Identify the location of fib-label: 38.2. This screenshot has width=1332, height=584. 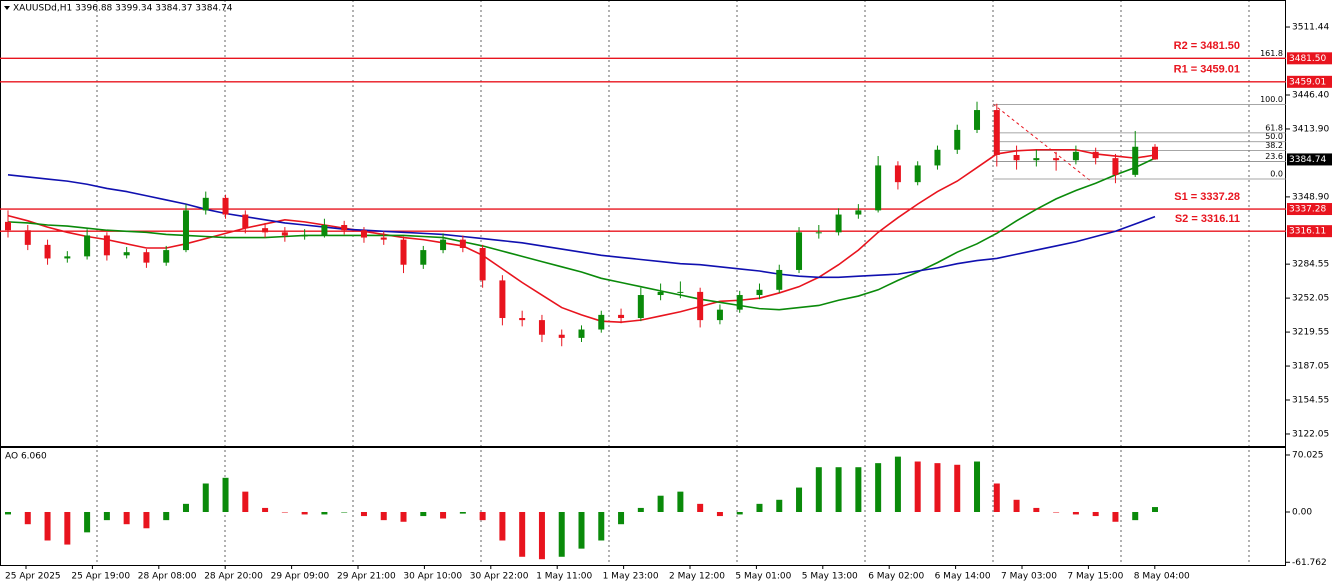
(1274, 145).